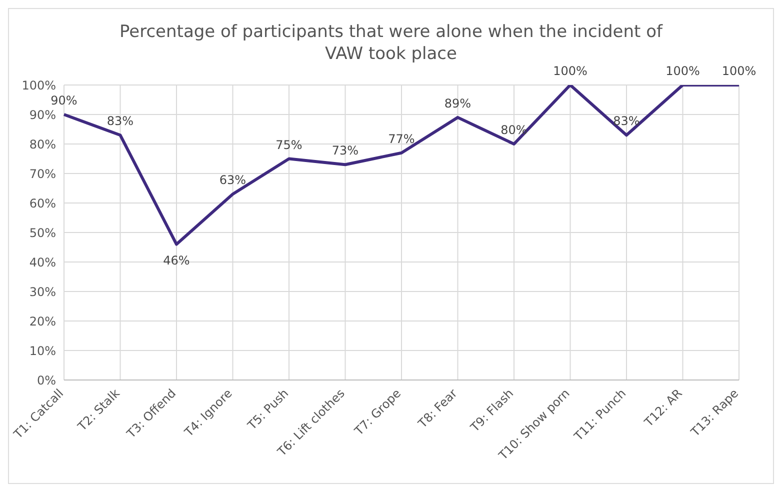 This screenshot has height=492, width=782. Describe the element at coordinates (42, 351) in the screenshot. I see `y-tick-label: 10%` at that location.